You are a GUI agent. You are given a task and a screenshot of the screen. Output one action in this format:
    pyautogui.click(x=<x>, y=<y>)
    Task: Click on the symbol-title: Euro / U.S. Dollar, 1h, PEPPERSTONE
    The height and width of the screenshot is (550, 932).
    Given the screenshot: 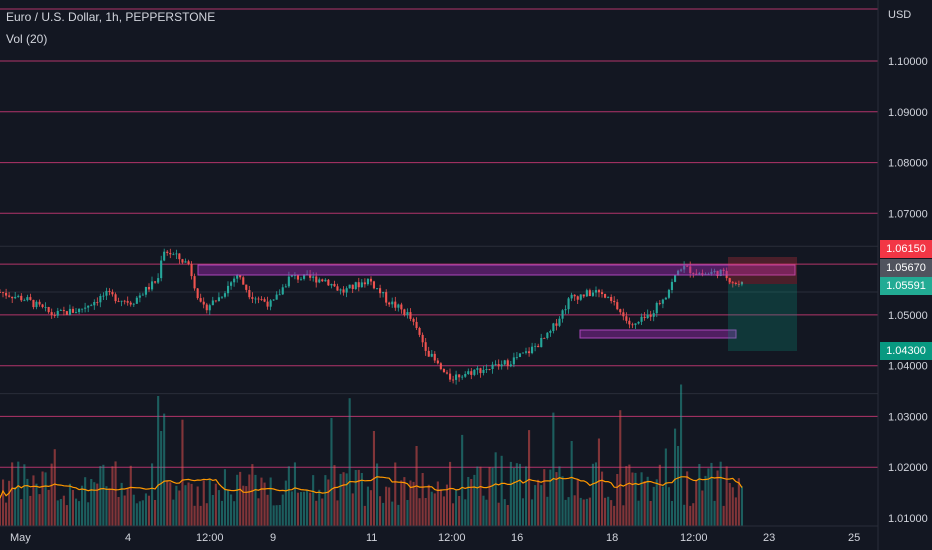 What is the action you would take?
    pyautogui.click(x=111, y=17)
    